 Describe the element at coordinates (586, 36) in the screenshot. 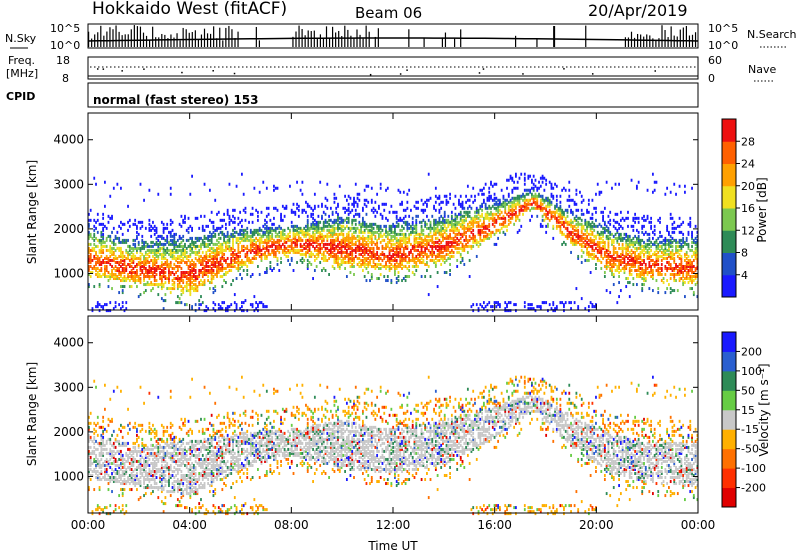

I see `nsky-bar` at that location.